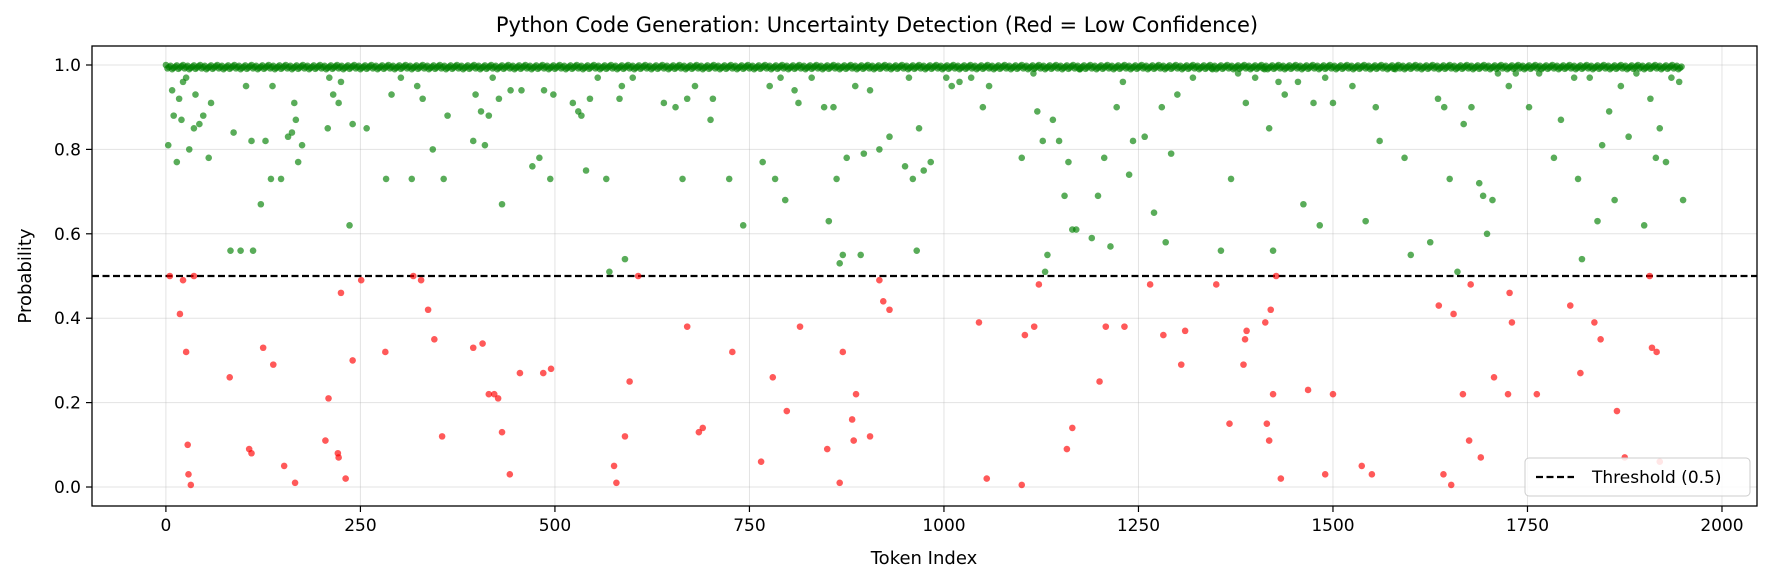  Describe the element at coordinates (67, 488) in the screenshot. I see `y-tick-label: 0.0` at that location.